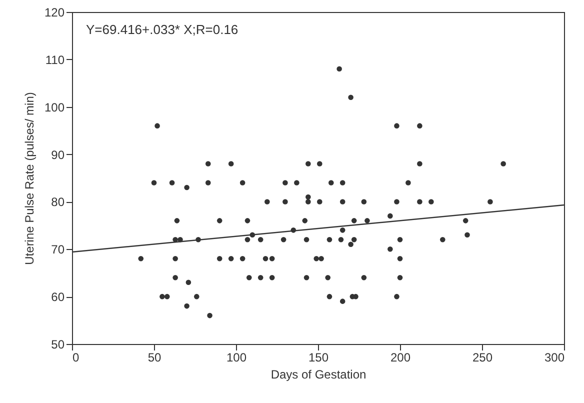 This screenshot has width=584, height=403. Describe the element at coordinates (162, 29) in the screenshot. I see `annotation: Y=69.416+.033* X;R=0.16` at that location.